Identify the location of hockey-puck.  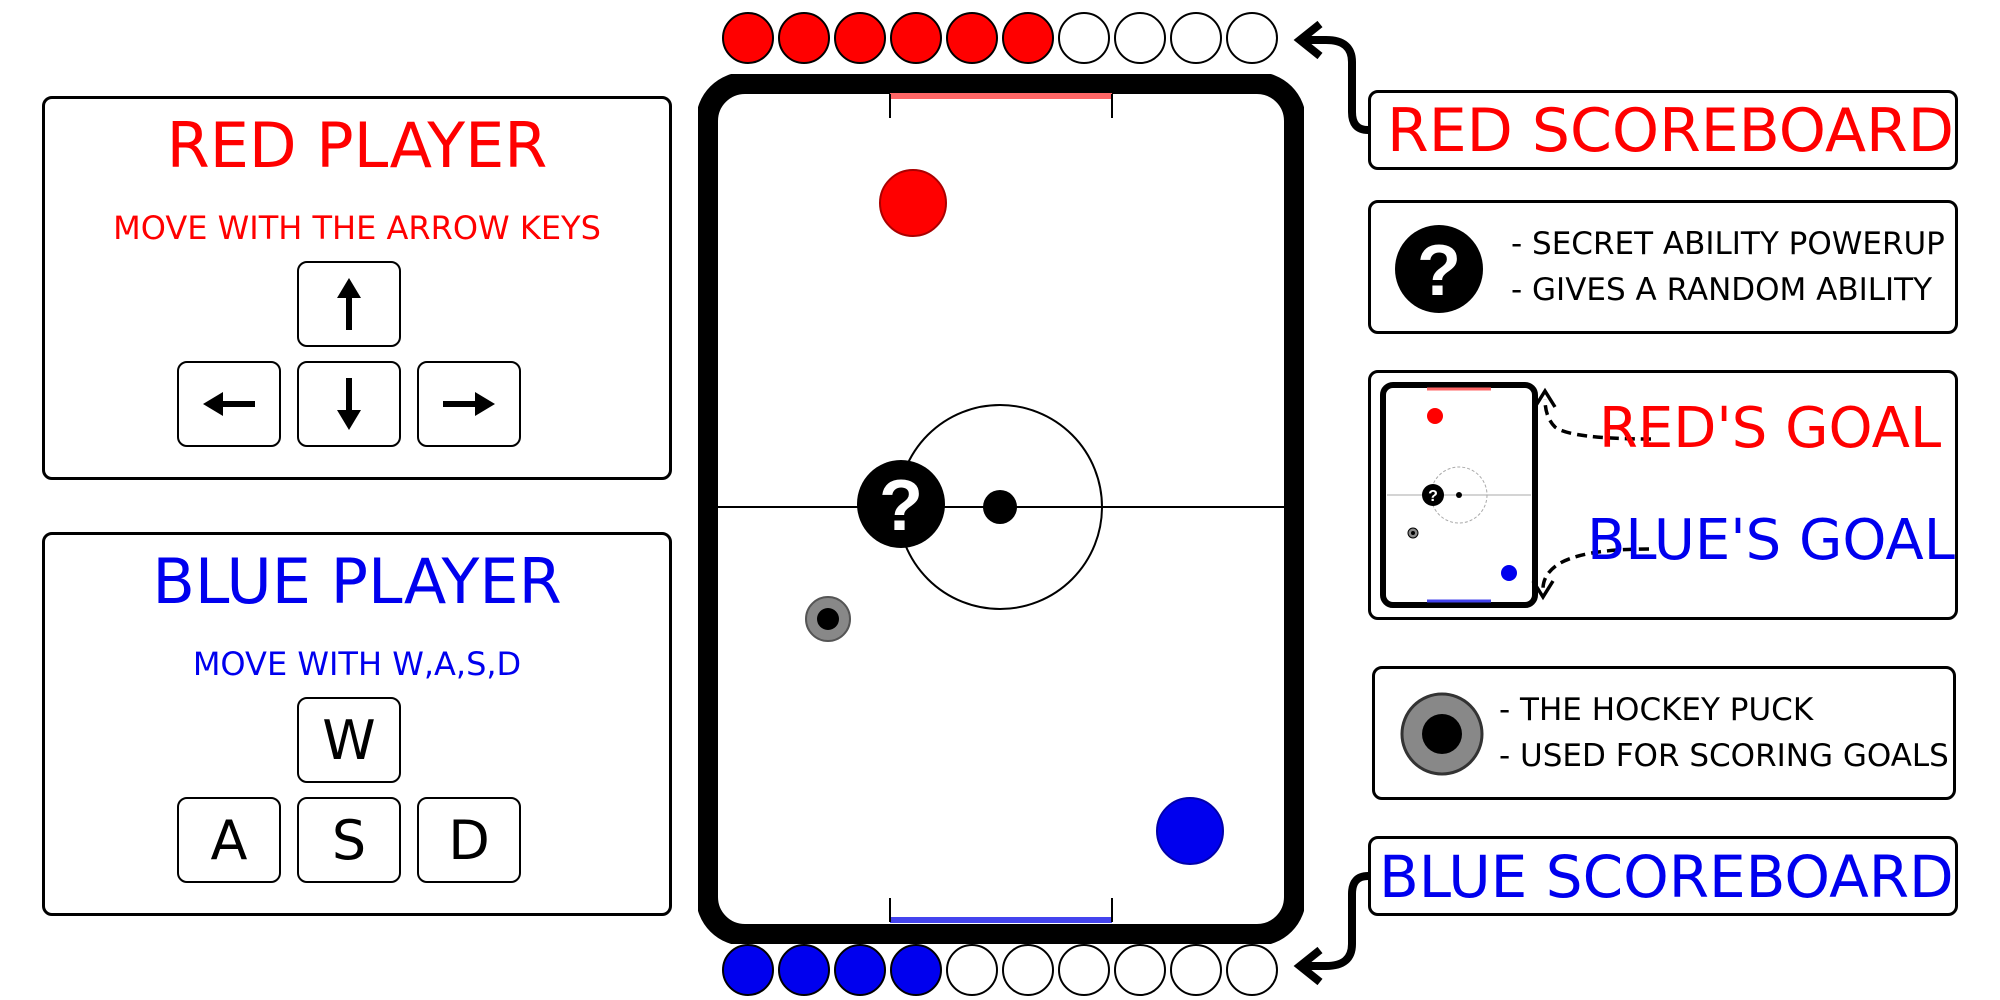
(828, 619).